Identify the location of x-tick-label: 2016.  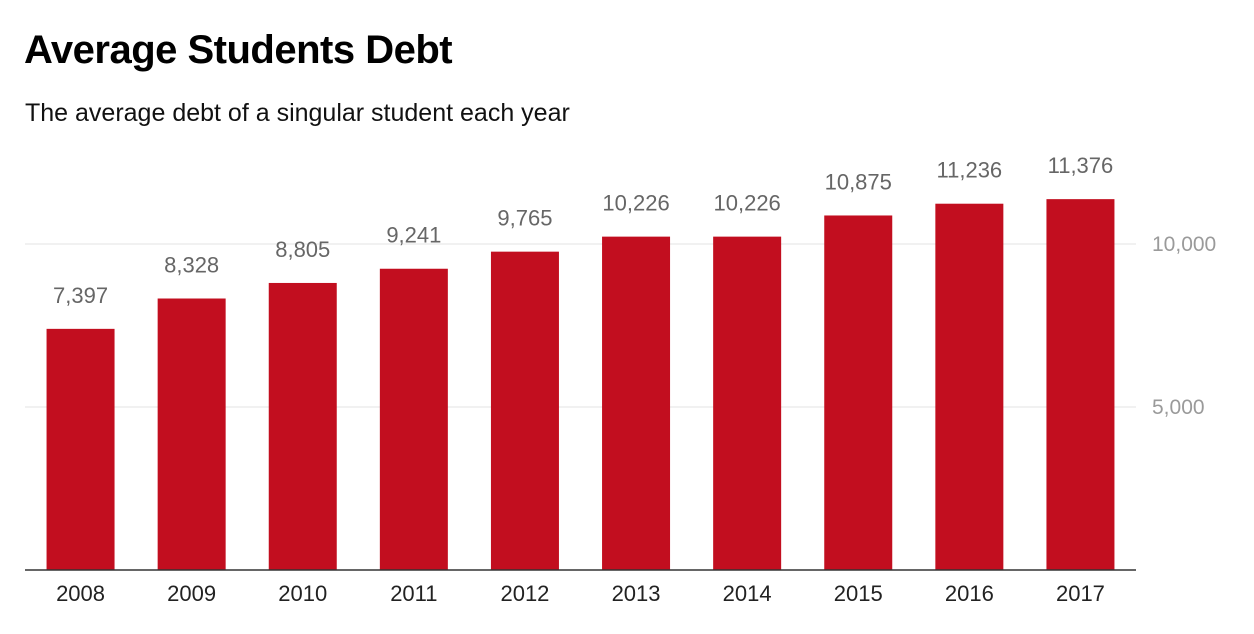
(969, 593).